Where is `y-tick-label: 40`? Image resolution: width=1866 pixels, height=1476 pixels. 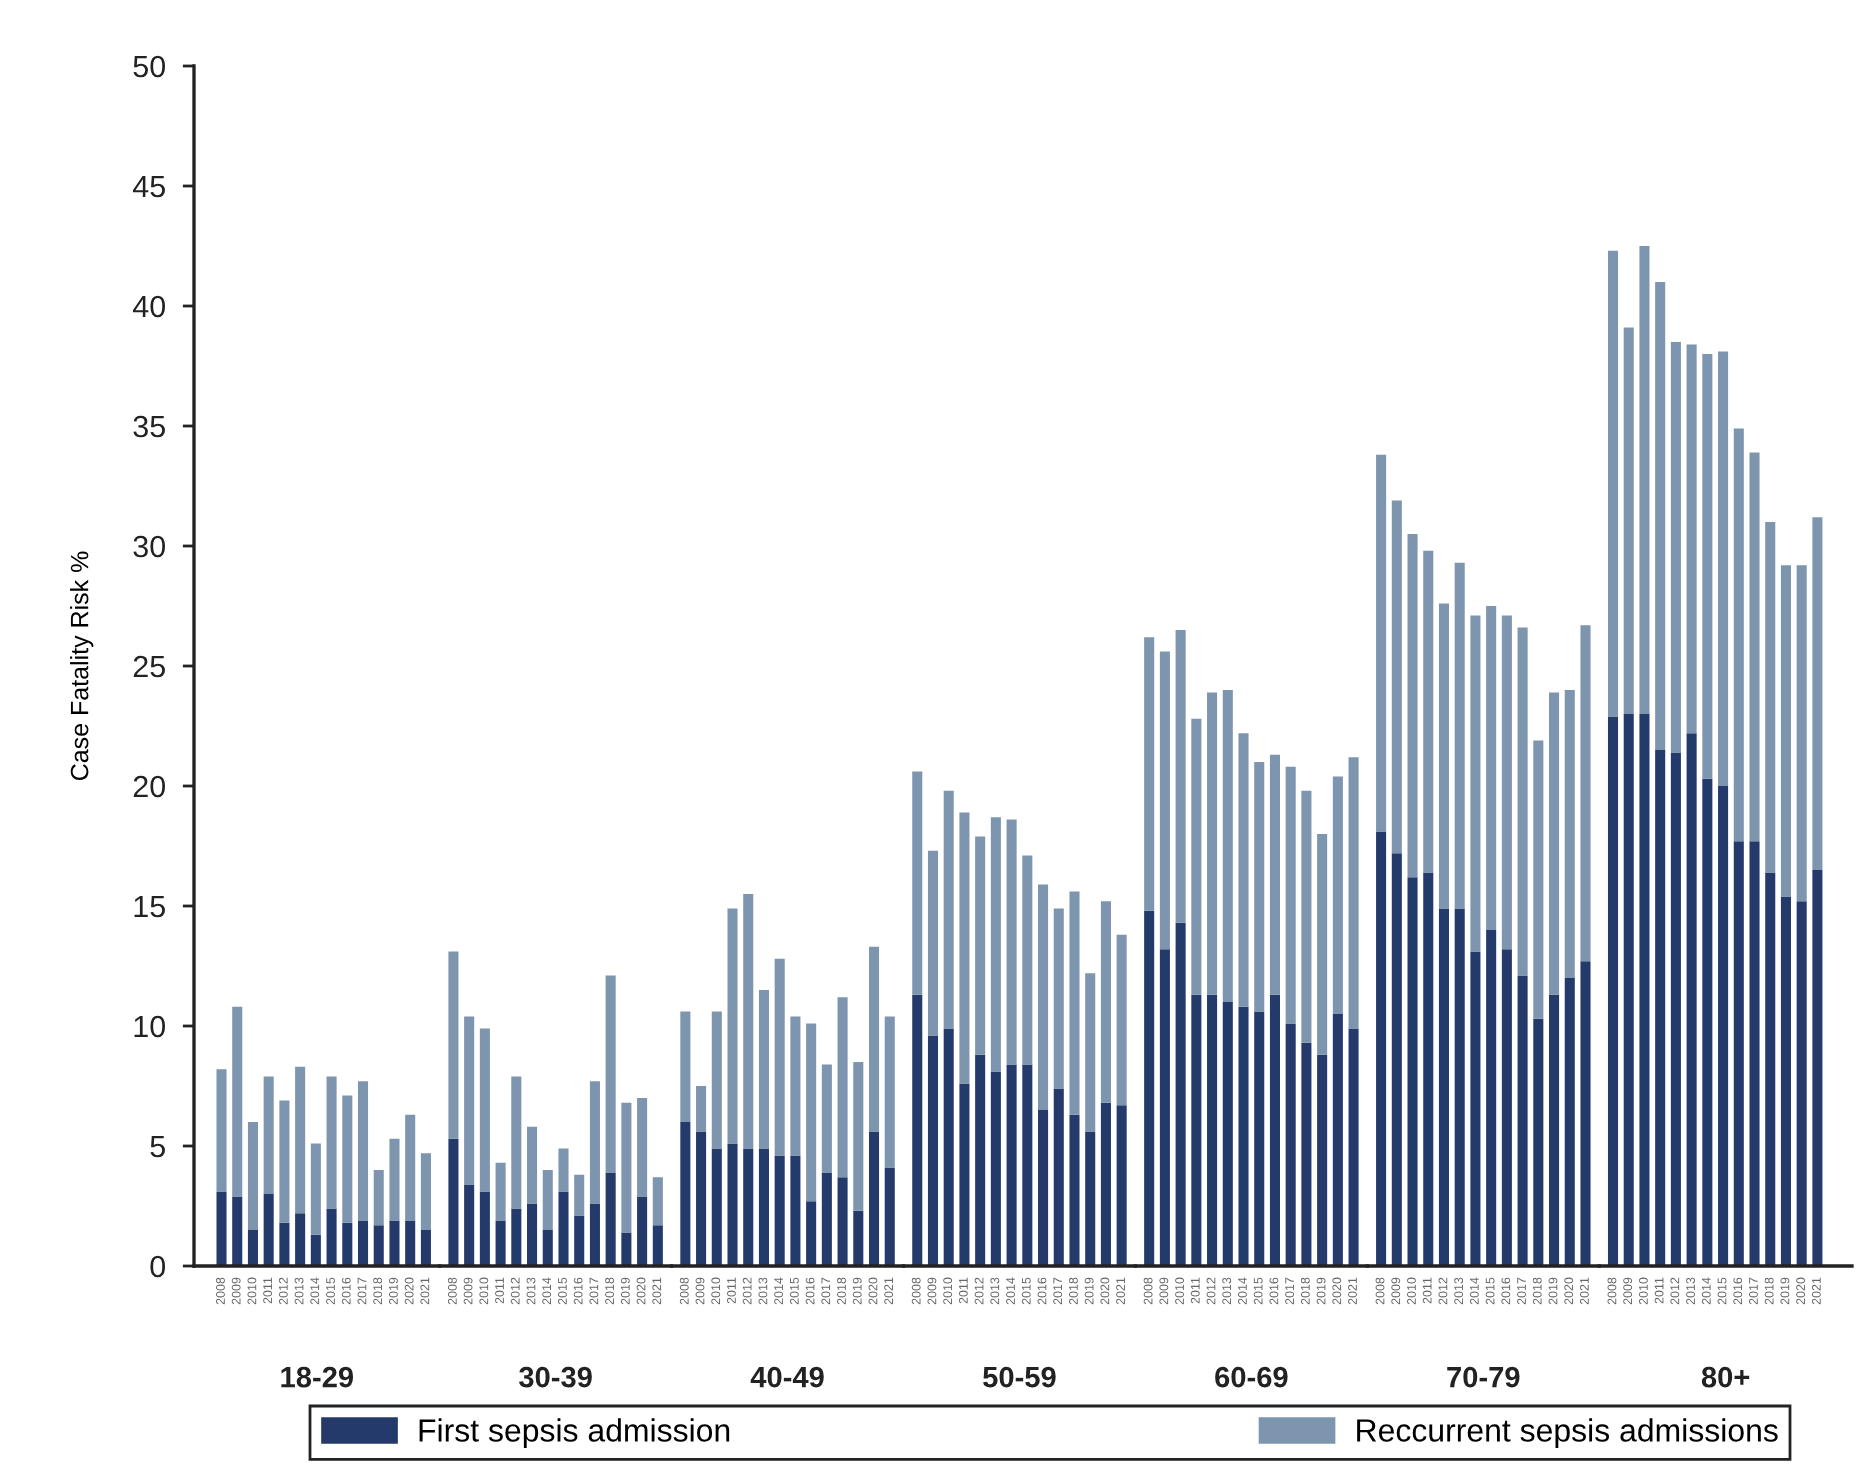
y-tick-label: 40 is located at coordinates (149, 306).